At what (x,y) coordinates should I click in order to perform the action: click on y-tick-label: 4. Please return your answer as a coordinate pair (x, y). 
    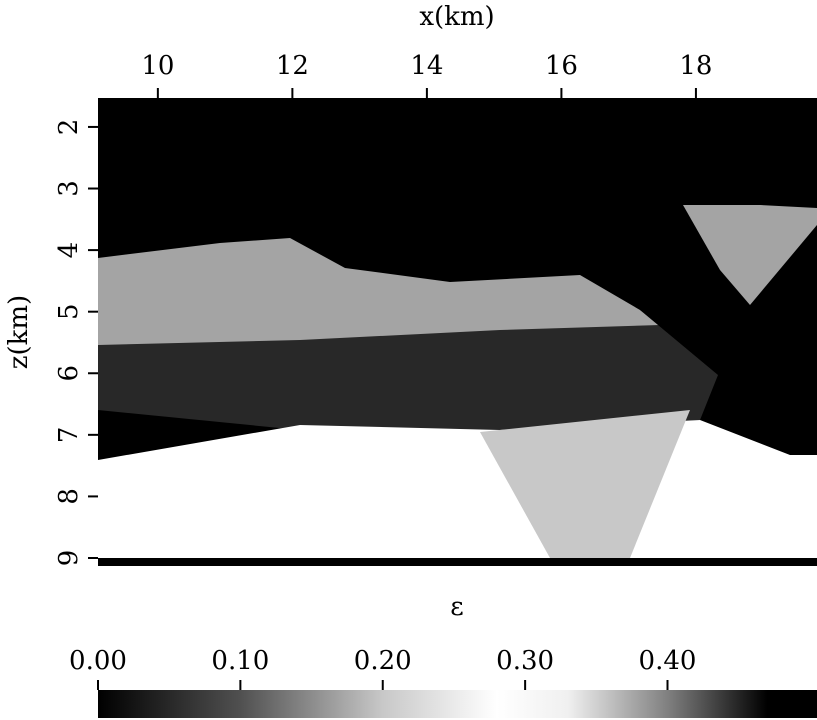
    Looking at the image, I should click on (69, 250).